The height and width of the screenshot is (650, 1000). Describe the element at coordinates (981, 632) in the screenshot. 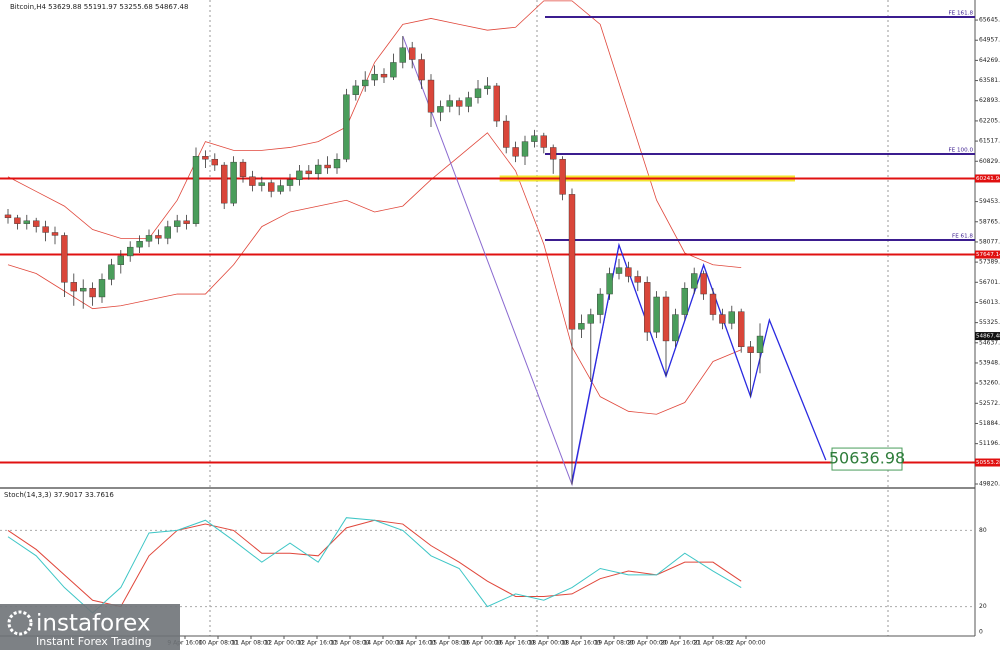

I see `stoch-tick-label: 0` at that location.